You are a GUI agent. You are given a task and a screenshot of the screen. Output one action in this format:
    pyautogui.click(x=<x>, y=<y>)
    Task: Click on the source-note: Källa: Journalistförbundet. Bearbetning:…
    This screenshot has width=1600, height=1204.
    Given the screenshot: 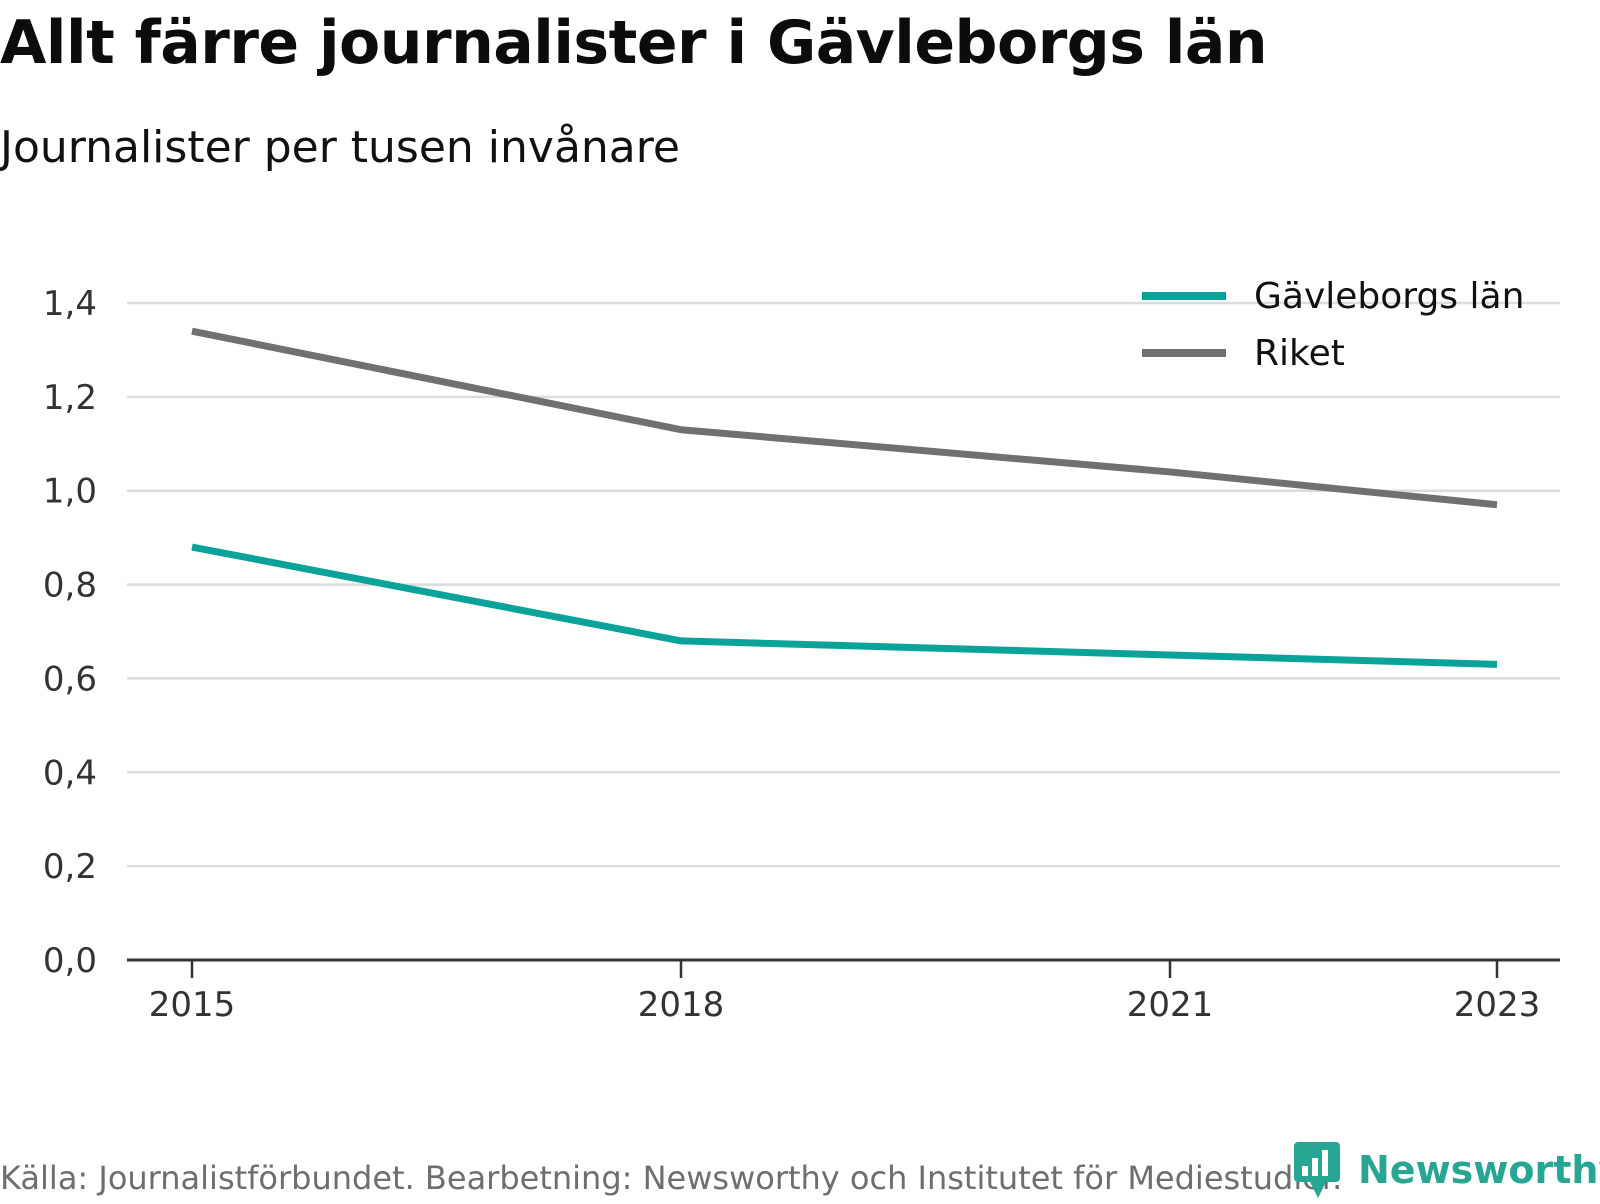 What is the action you would take?
    pyautogui.click(x=671, y=1178)
    